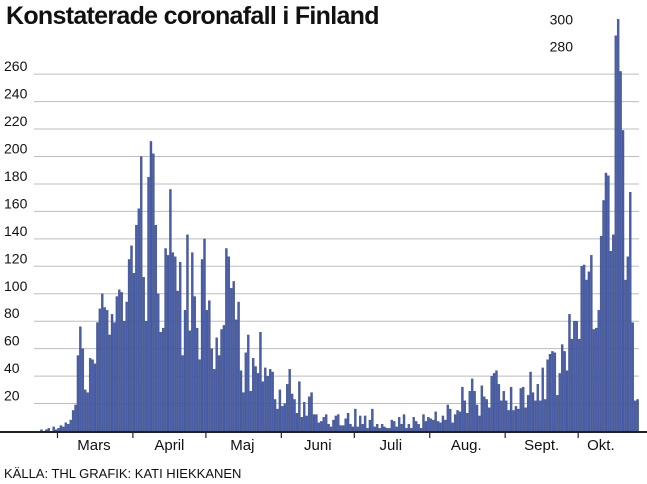  I want to click on x-tick-label: Mars, so click(93, 445).